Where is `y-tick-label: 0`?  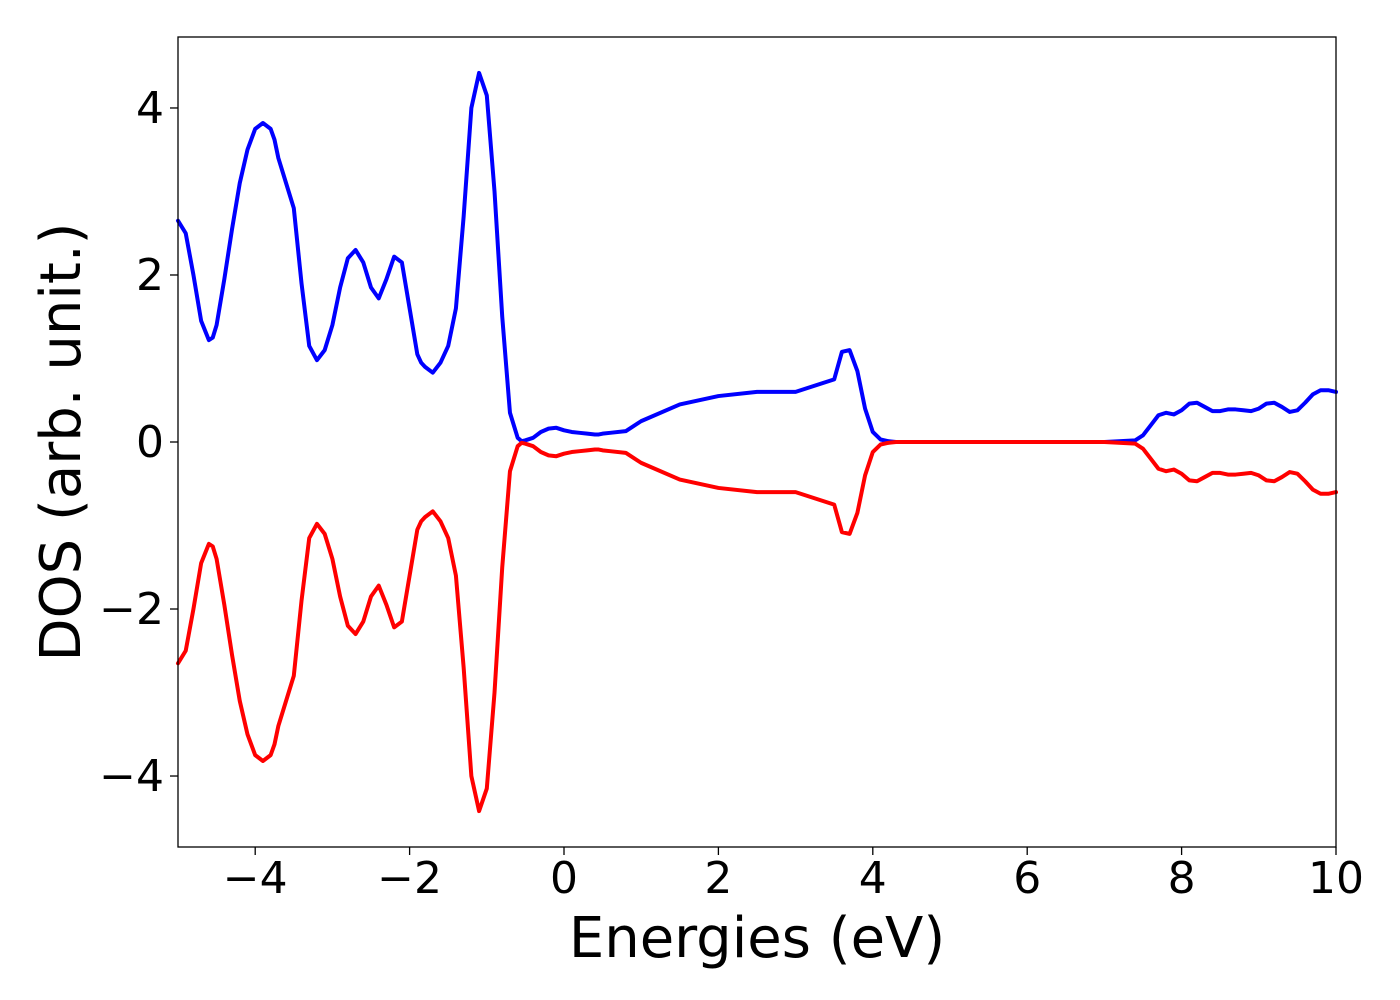 y-tick-label: 0 is located at coordinates (150, 442).